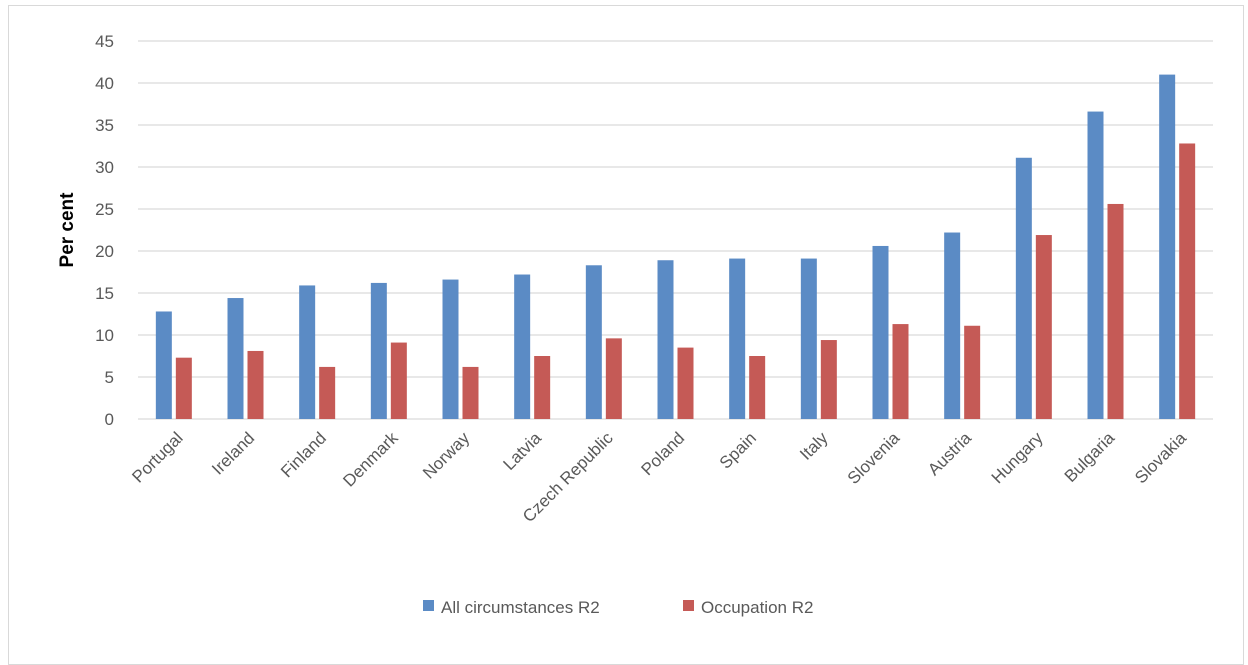 This screenshot has height=665, width=1248. What do you see at coordinates (303, 454) in the screenshot?
I see `x-tick-label: Finland` at bounding box center [303, 454].